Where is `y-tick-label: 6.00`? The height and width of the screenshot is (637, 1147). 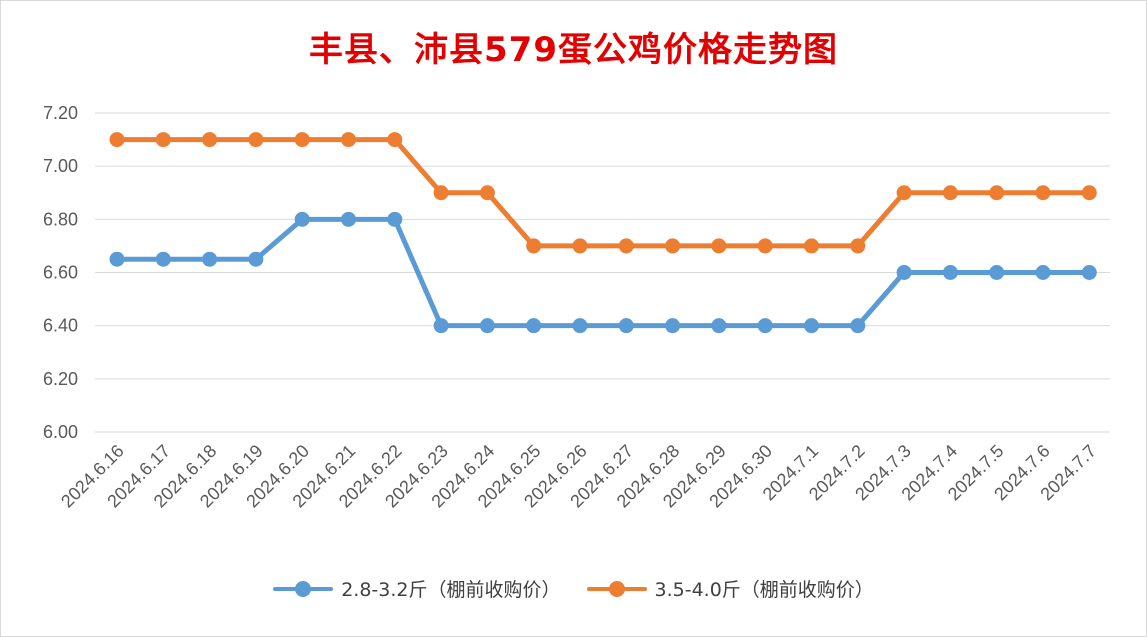 y-tick-label: 6.00 is located at coordinates (60, 432).